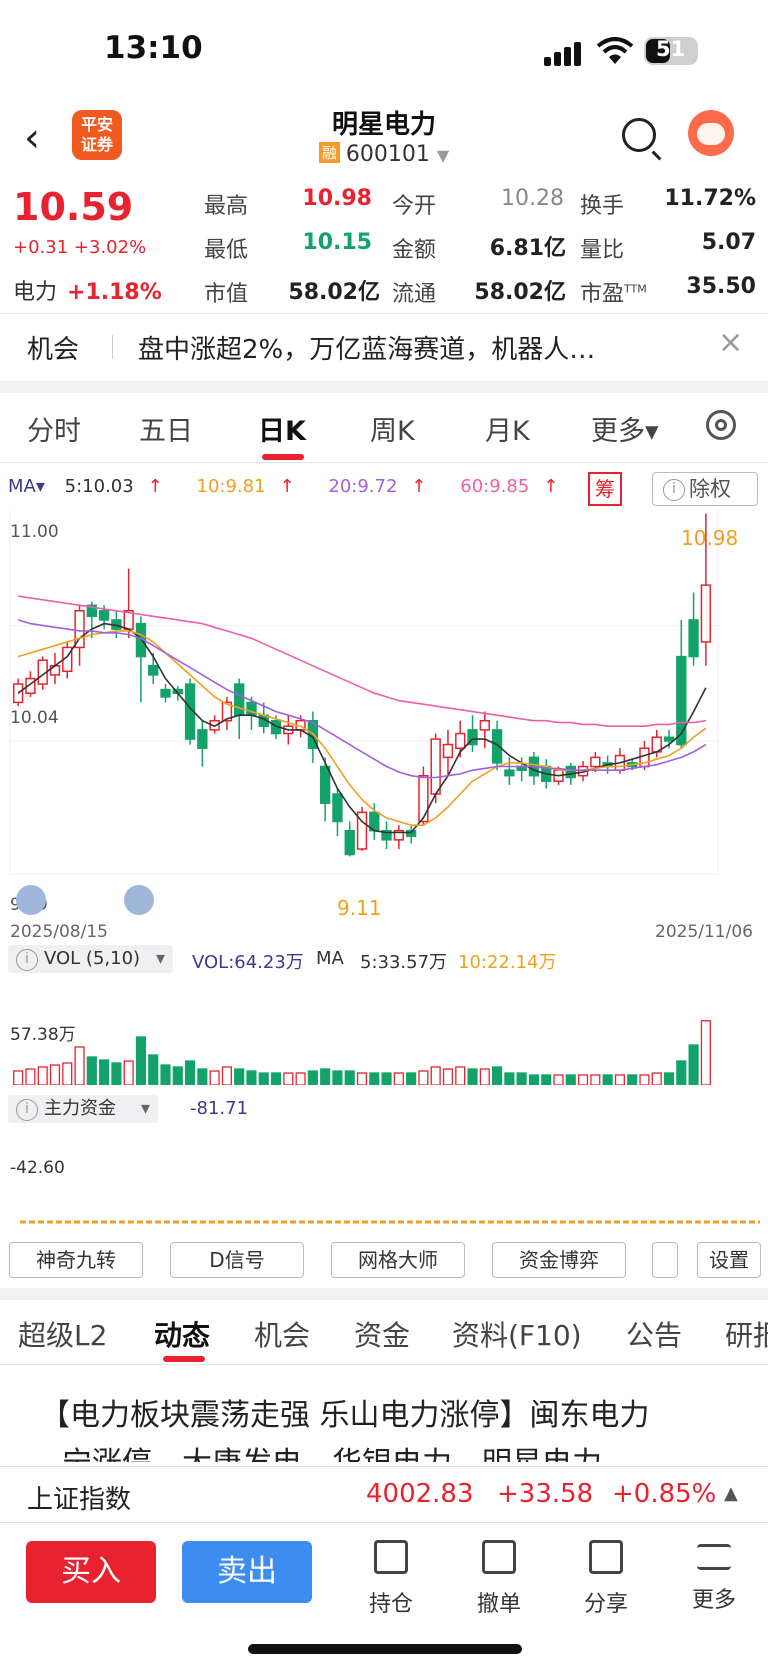 The width and height of the screenshot is (768, 1665). What do you see at coordinates (26, 486) in the screenshot?
I see `ma-selector: MA▾` at bounding box center [26, 486].